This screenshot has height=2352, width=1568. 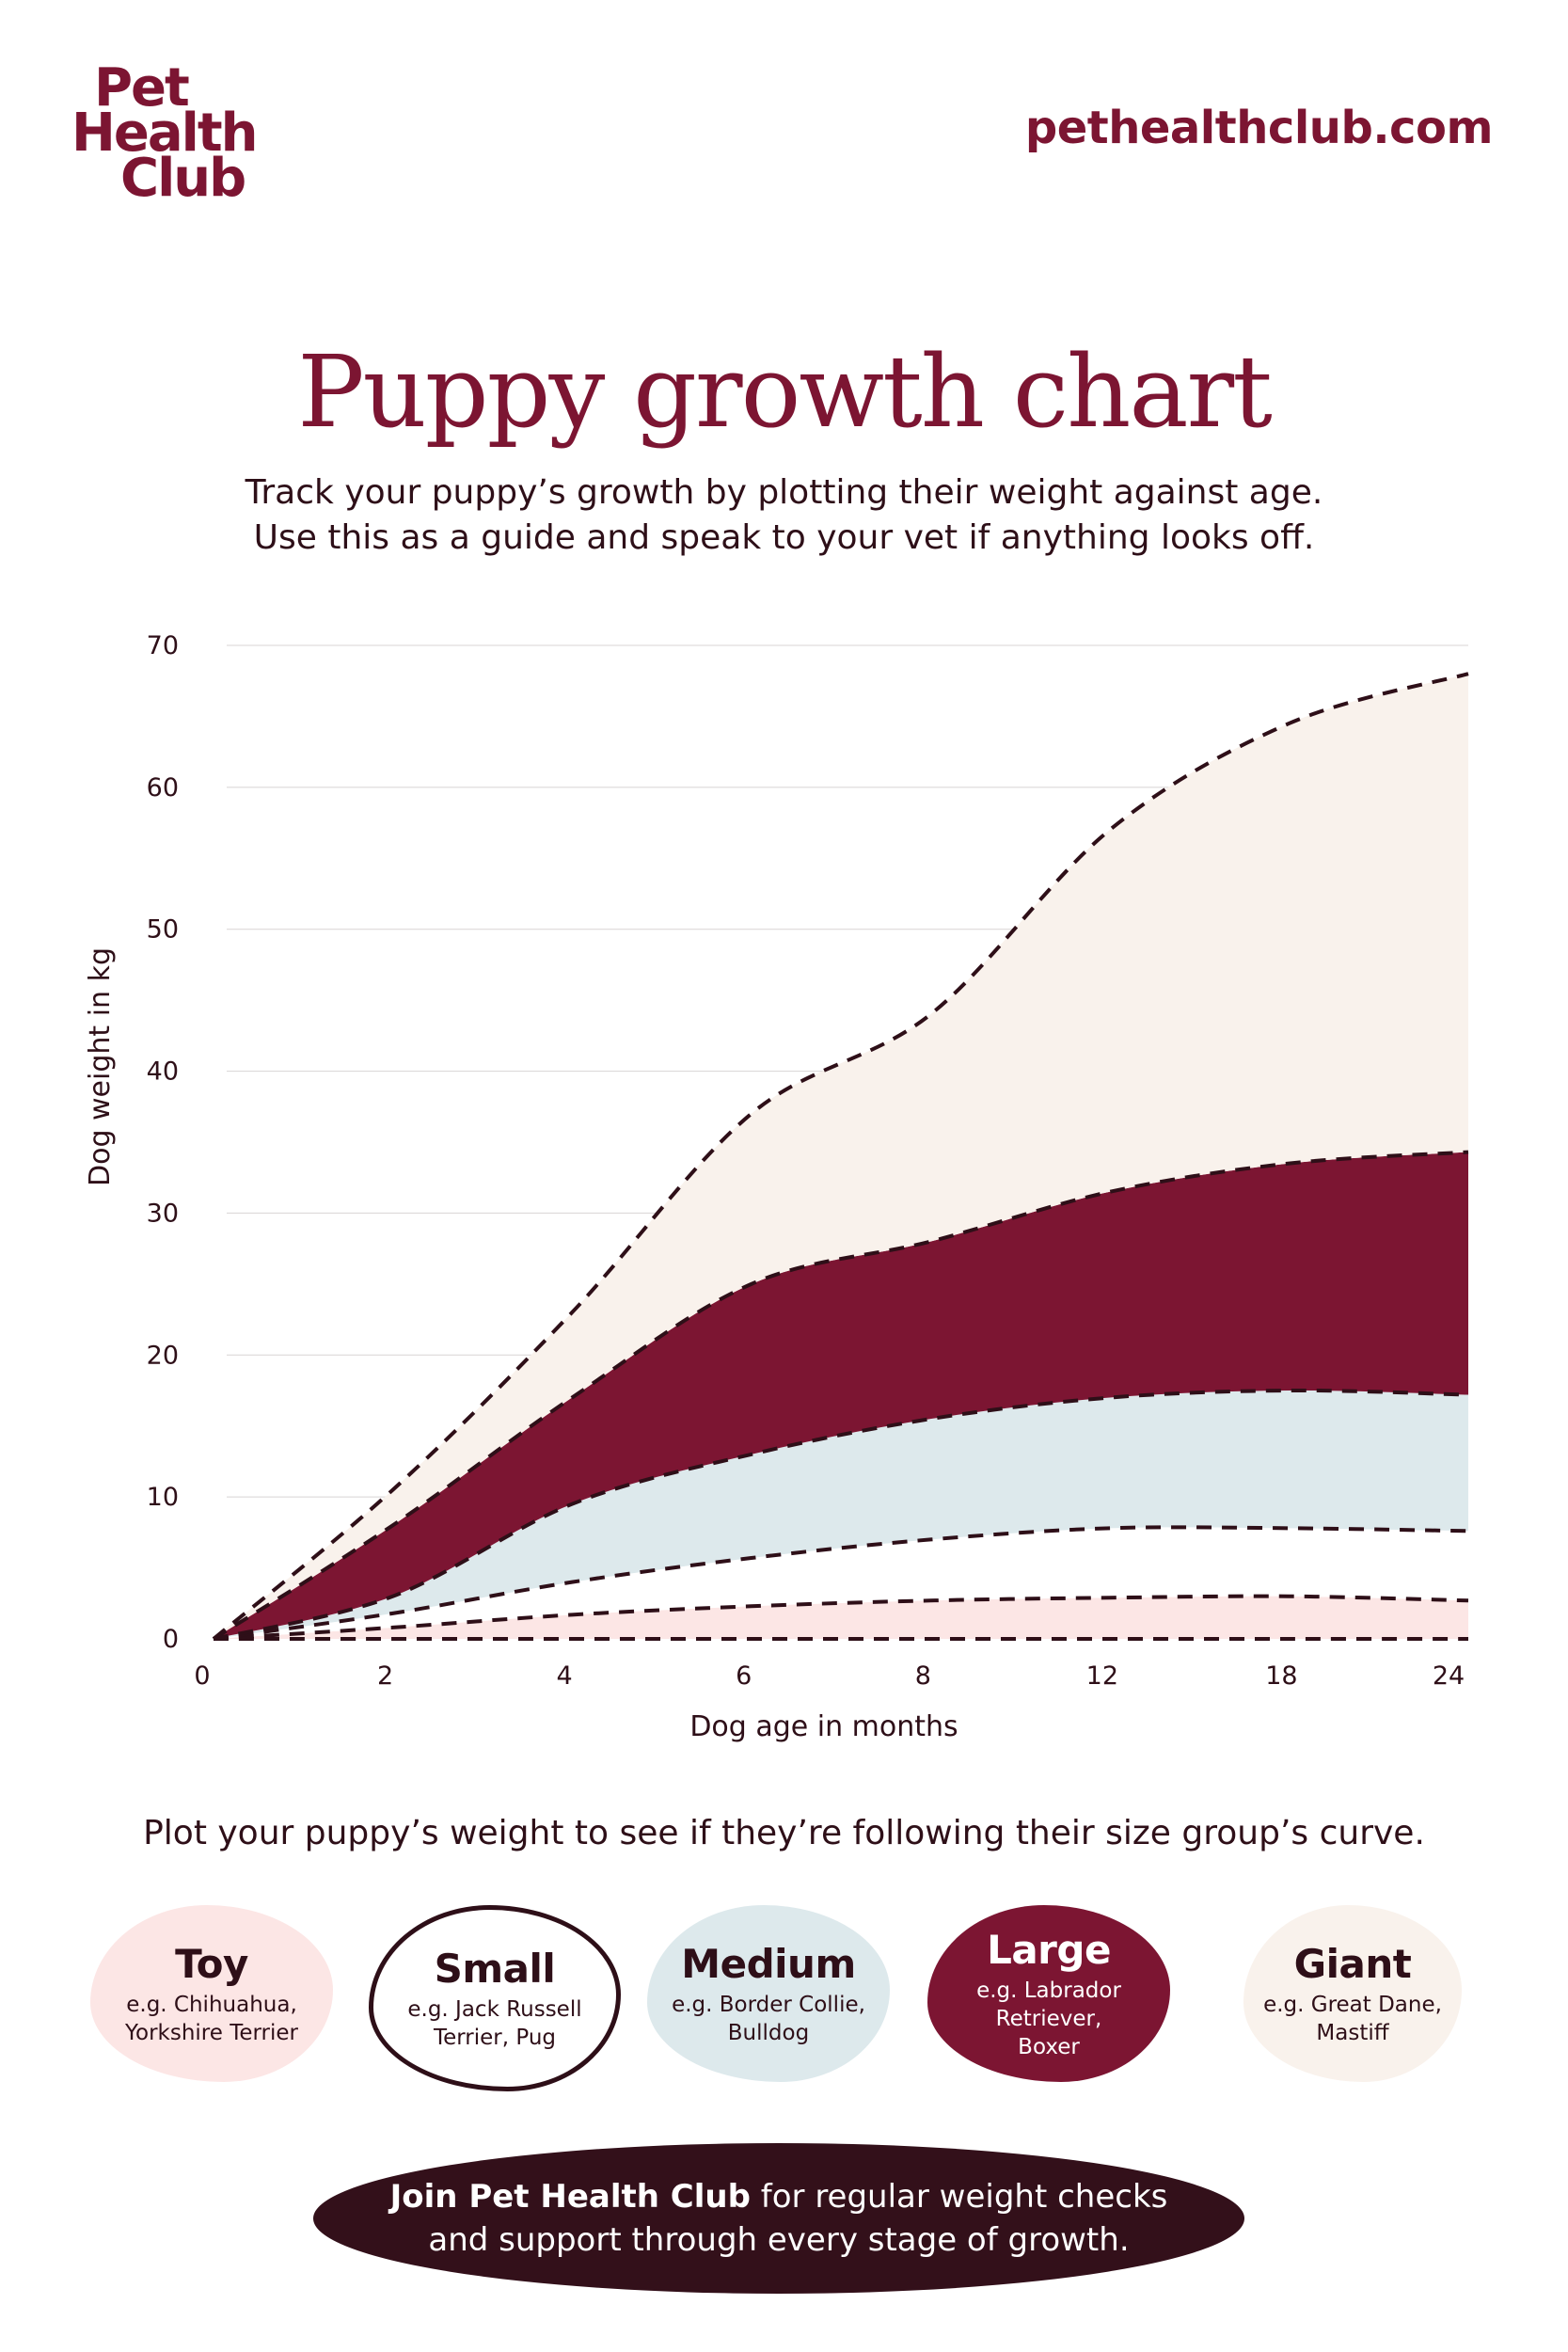 I want to click on x-tick-label: 0, so click(x=202, y=1676).